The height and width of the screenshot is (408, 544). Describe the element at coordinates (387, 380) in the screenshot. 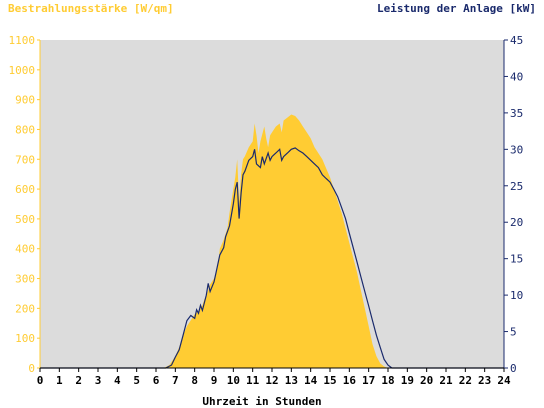

I see `x-tick-label: 18` at that location.